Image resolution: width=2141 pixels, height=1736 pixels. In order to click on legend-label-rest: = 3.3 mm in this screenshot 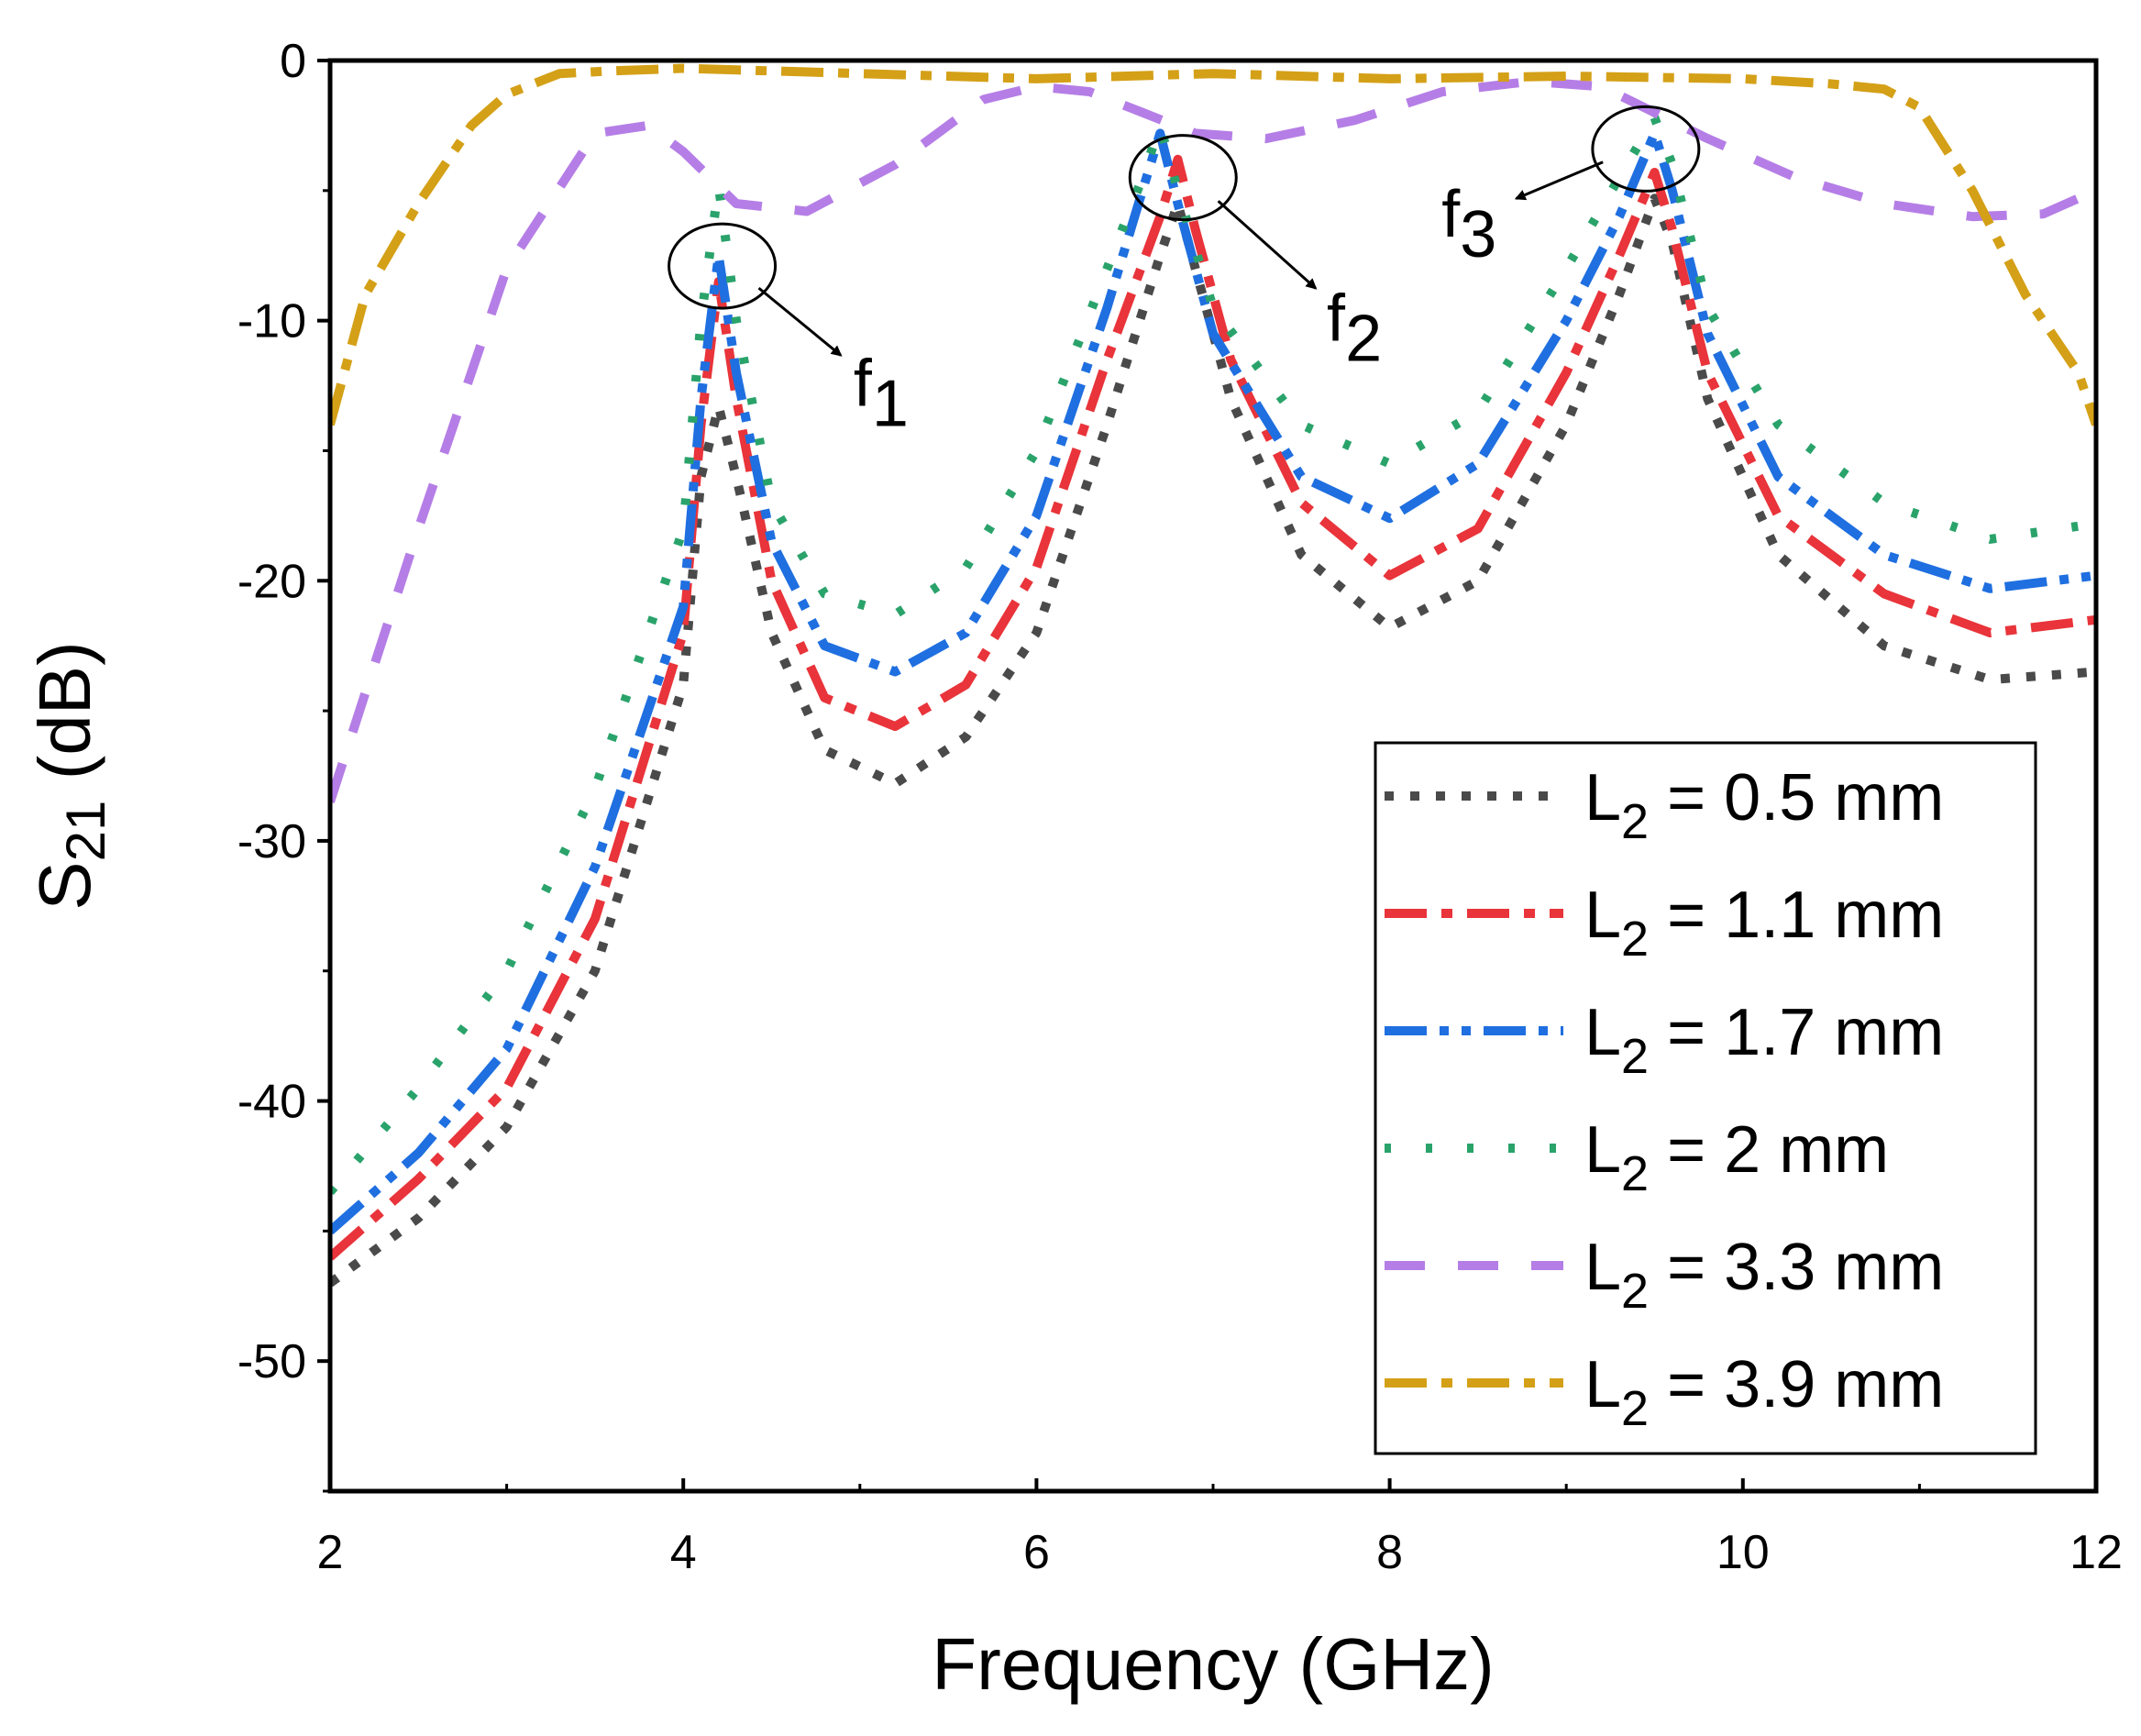, I will do `click(1797, 1268)`.